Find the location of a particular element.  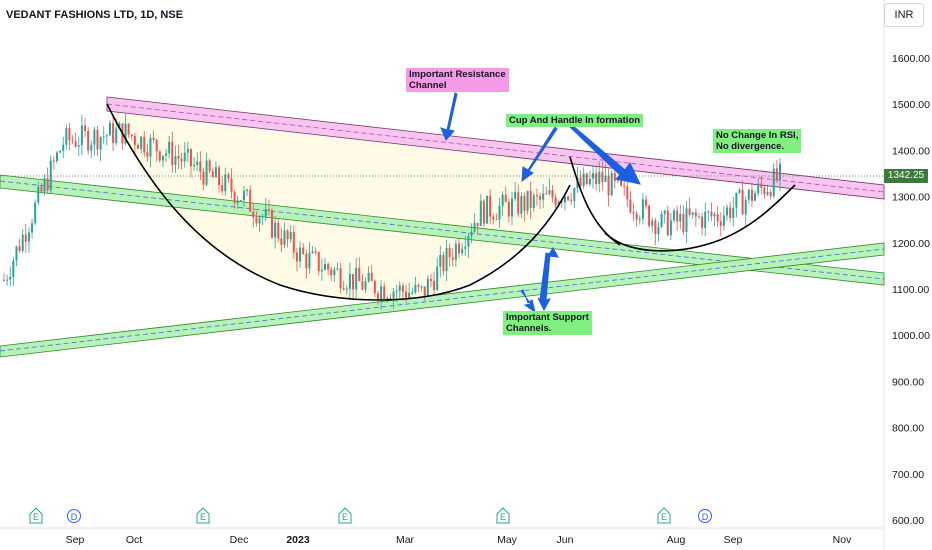

rsi-annotation: No Change In RSI, No divergence. is located at coordinates (757, 141).